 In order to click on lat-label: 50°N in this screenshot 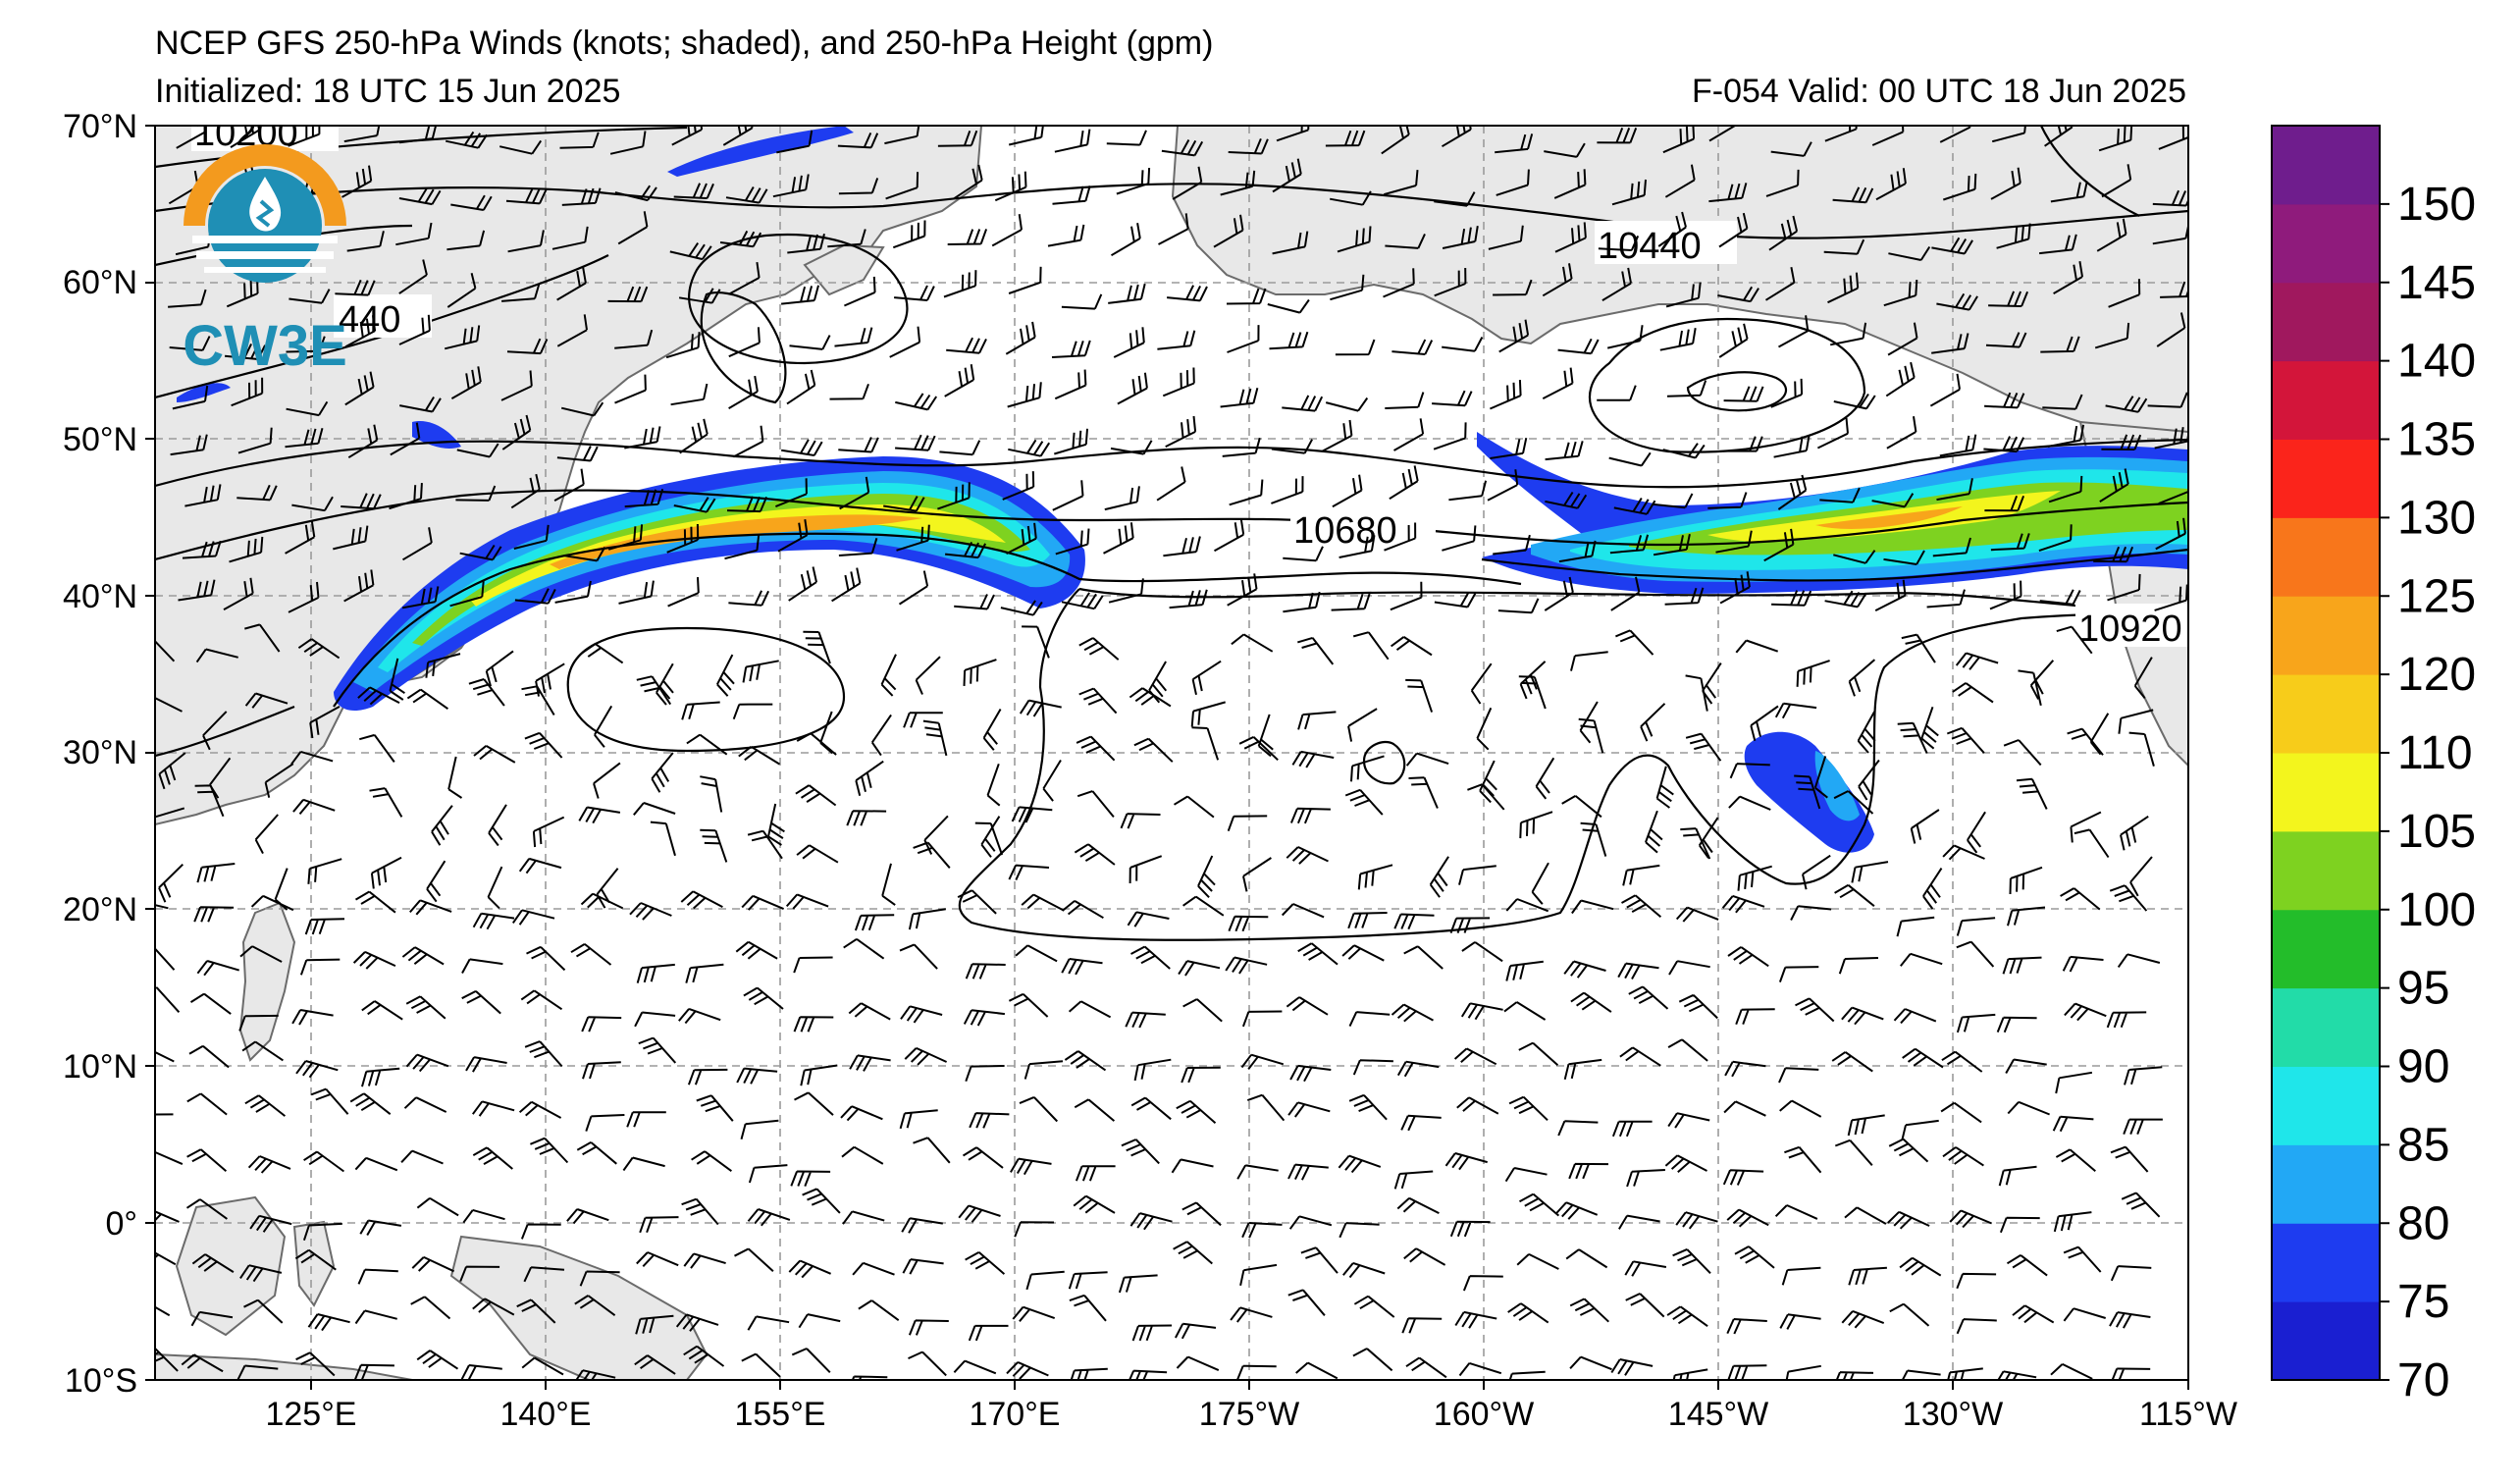, I will do `click(100, 439)`.